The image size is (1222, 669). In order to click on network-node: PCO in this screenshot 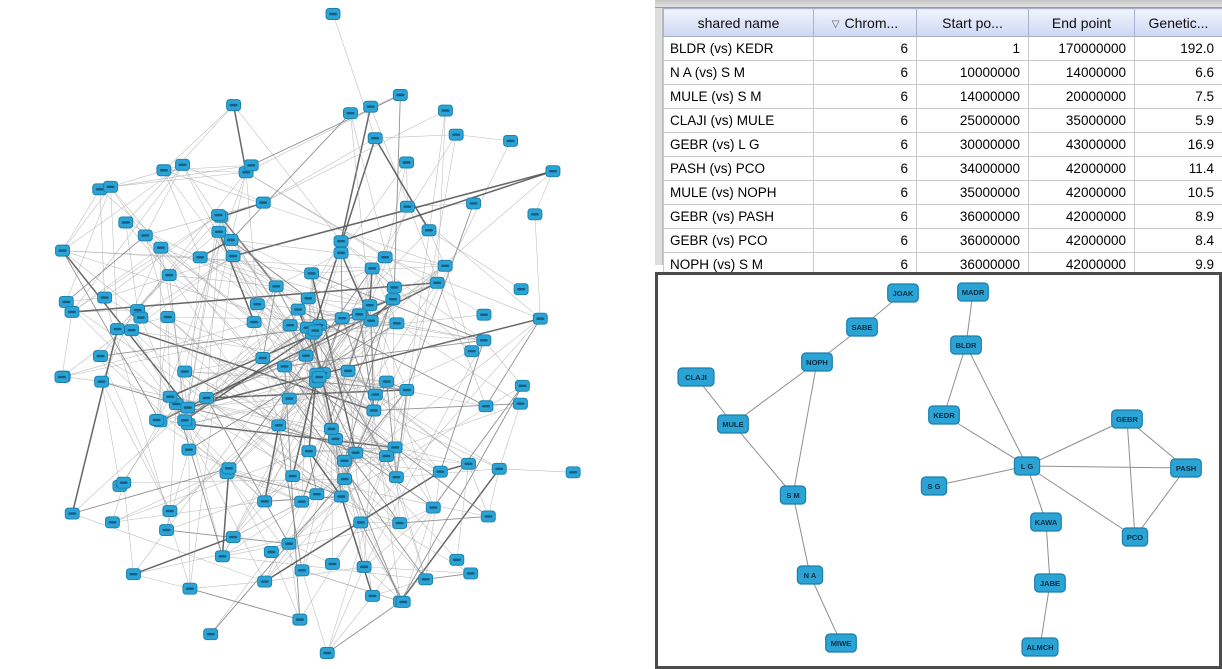, I will do `click(1135, 537)`.